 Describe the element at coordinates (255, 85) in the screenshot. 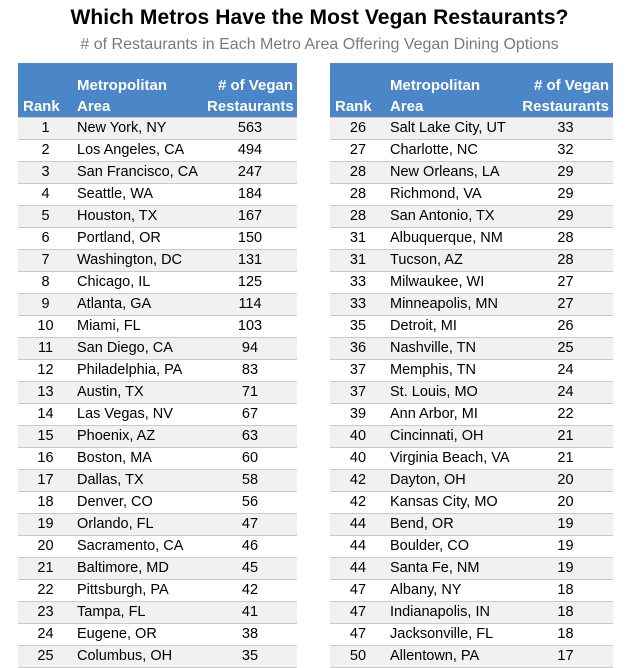

I see `column-header-count-line1: # of Vegan` at that location.